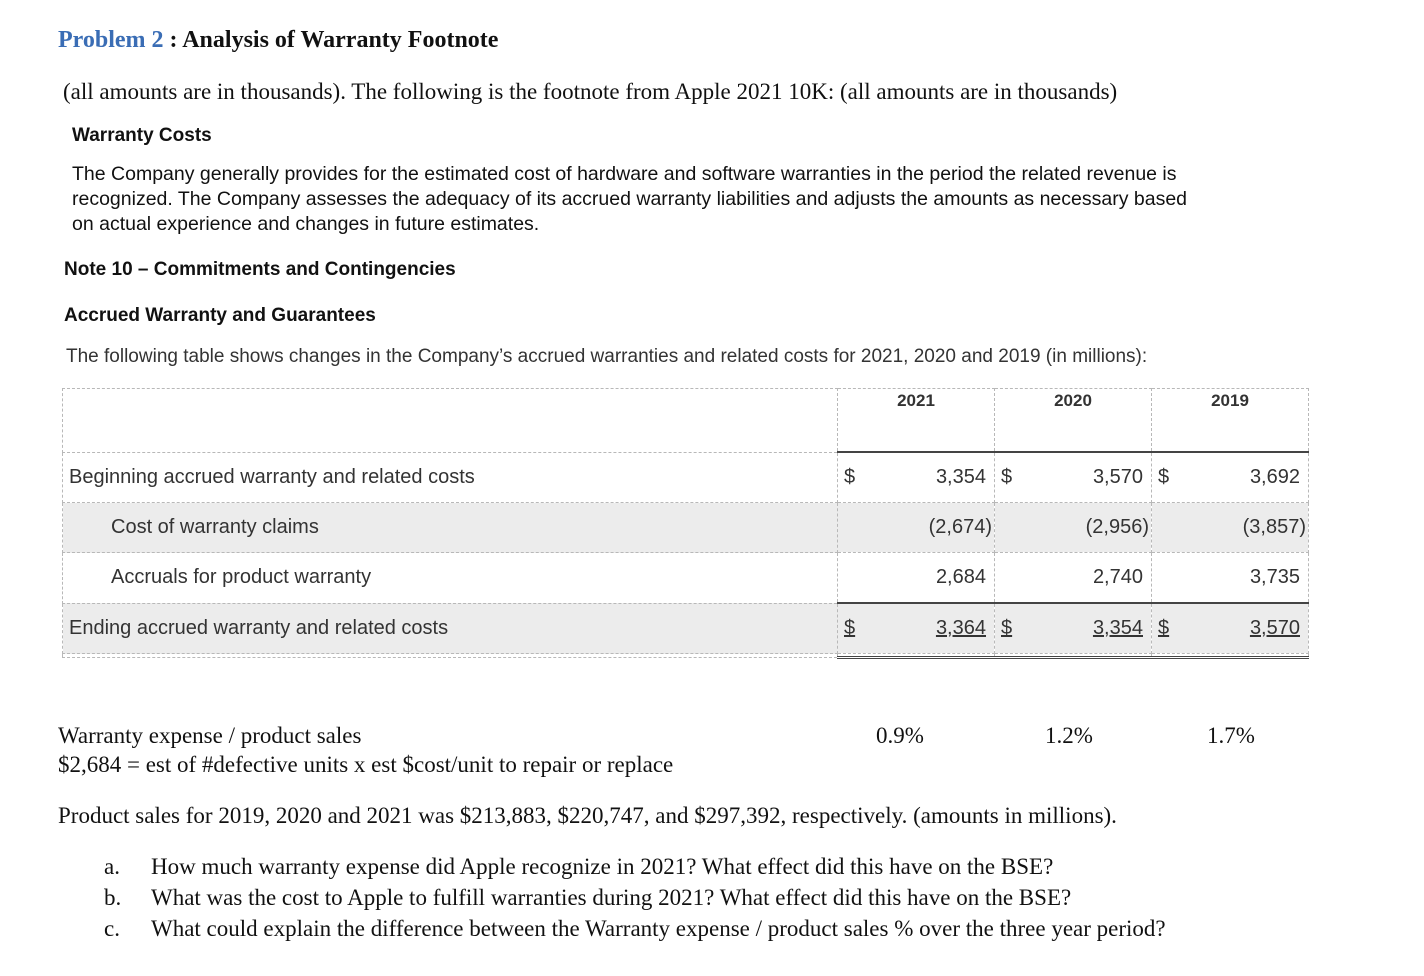  What do you see at coordinates (1274, 527) in the screenshot?
I see `cell-value: (3,857)` at bounding box center [1274, 527].